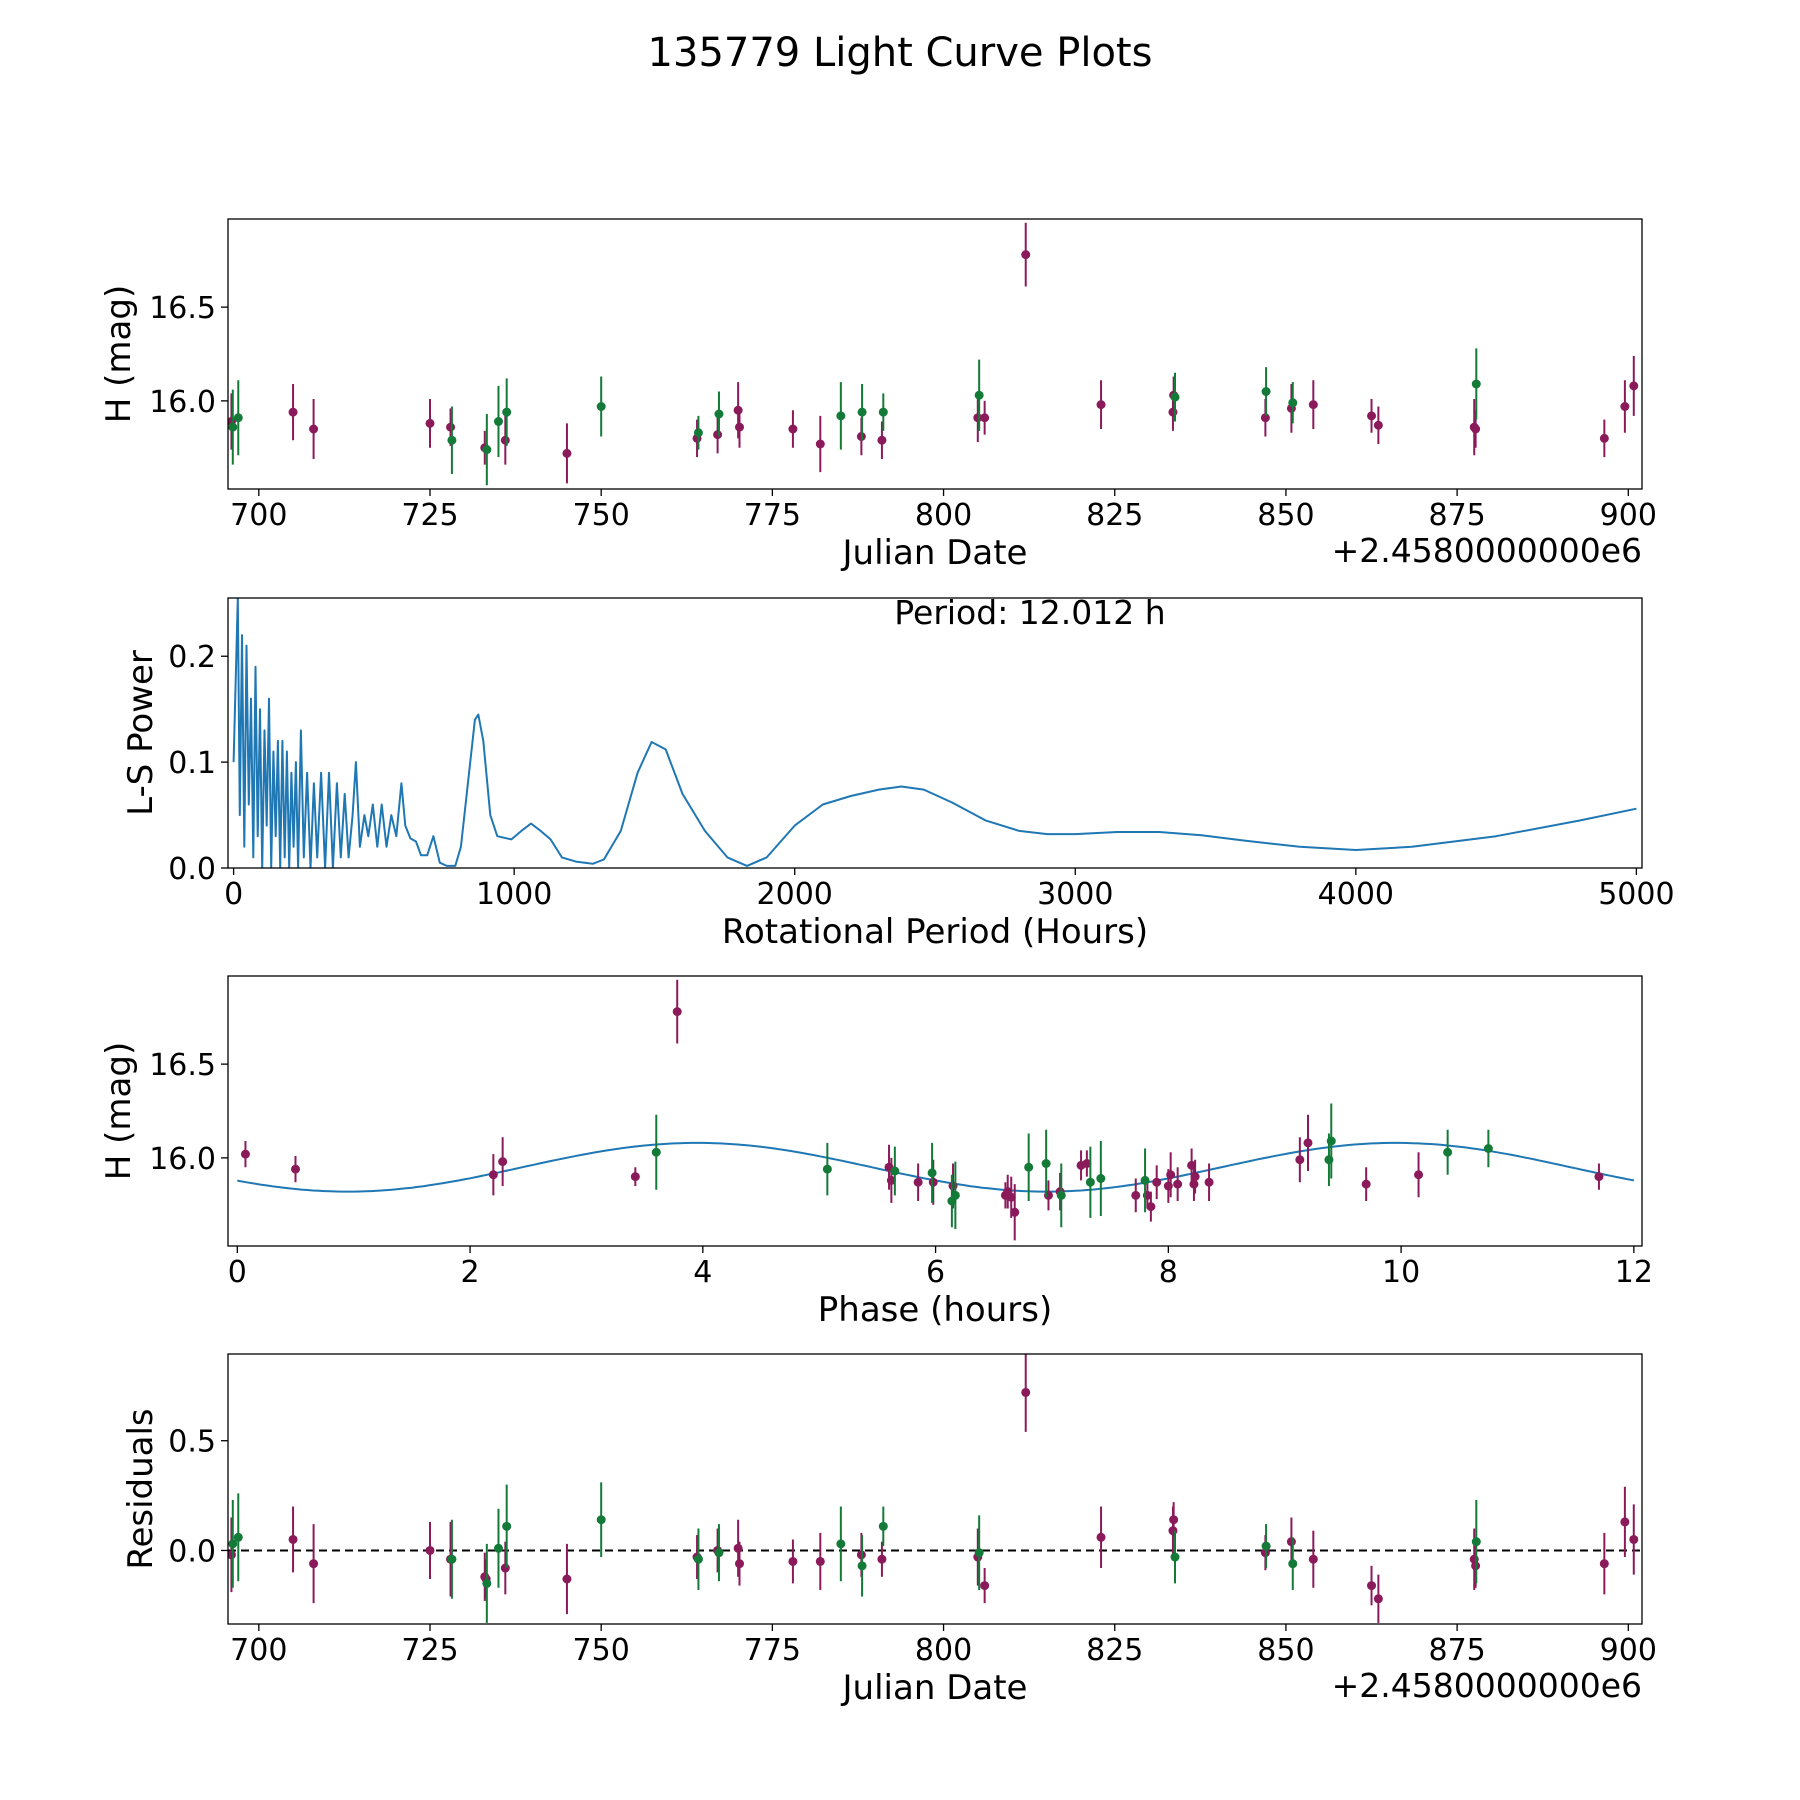  I want to click on y-axis-label: H (mag), so click(119, 1111).